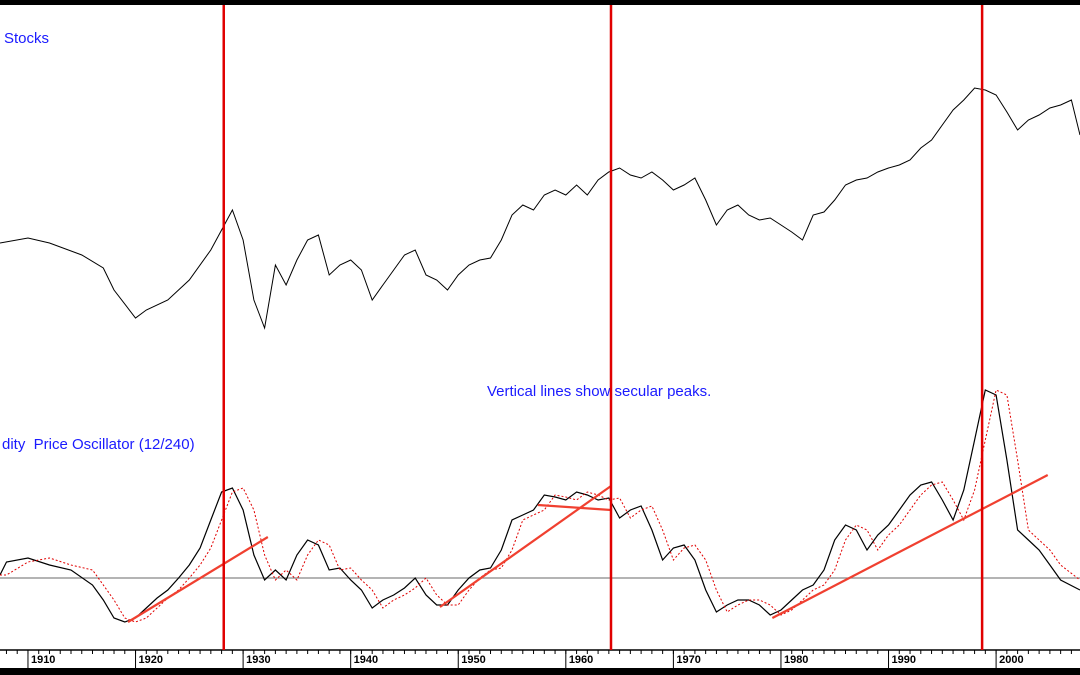 This screenshot has width=1080, height=675. I want to click on x-tick-label: 1930, so click(258, 660).